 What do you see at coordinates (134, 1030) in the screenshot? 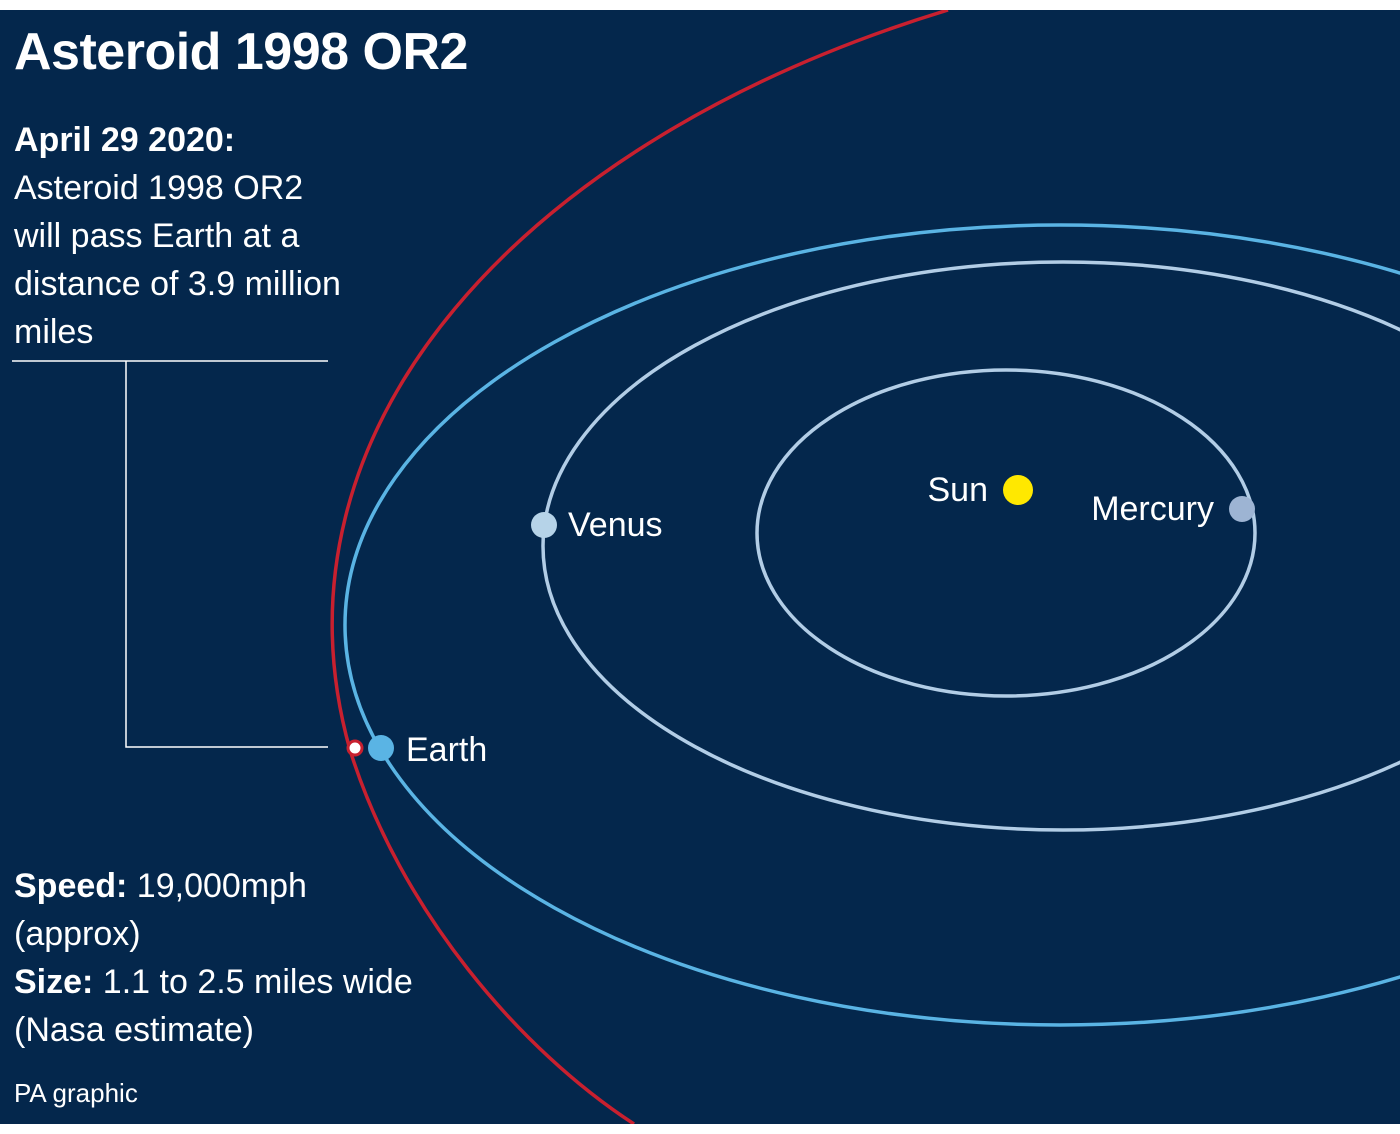
I see `size-note: (Nasa estimate)` at bounding box center [134, 1030].